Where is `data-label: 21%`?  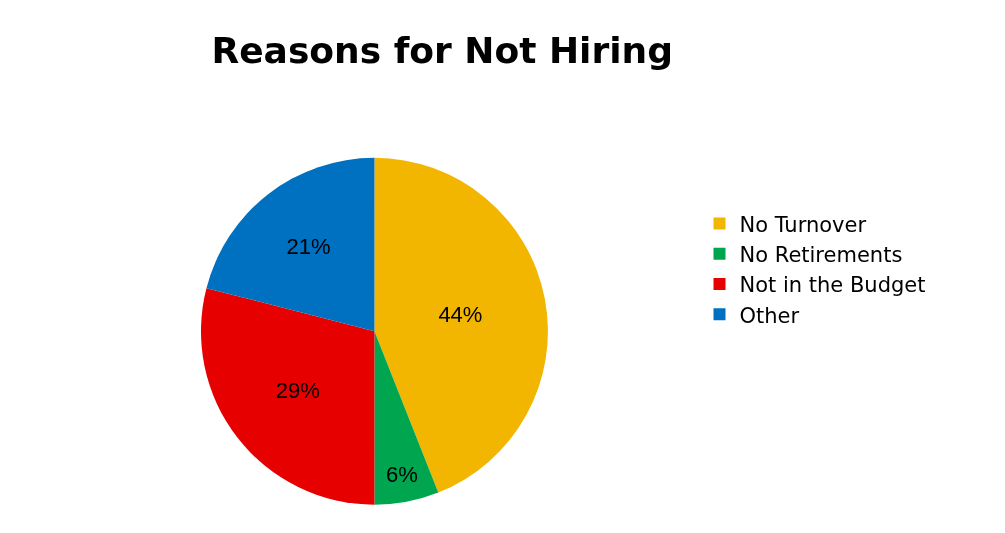 data-label: 21% is located at coordinates (308, 246).